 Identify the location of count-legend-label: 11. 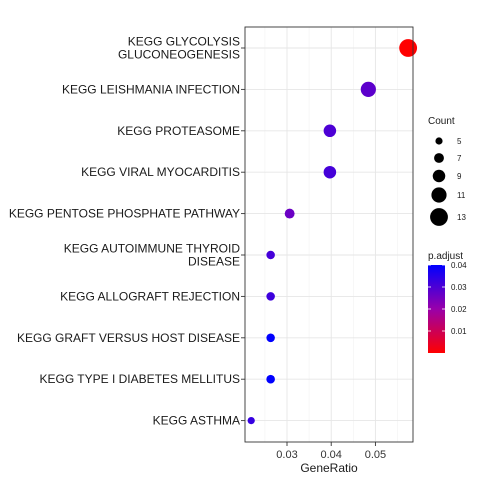
(461, 195).